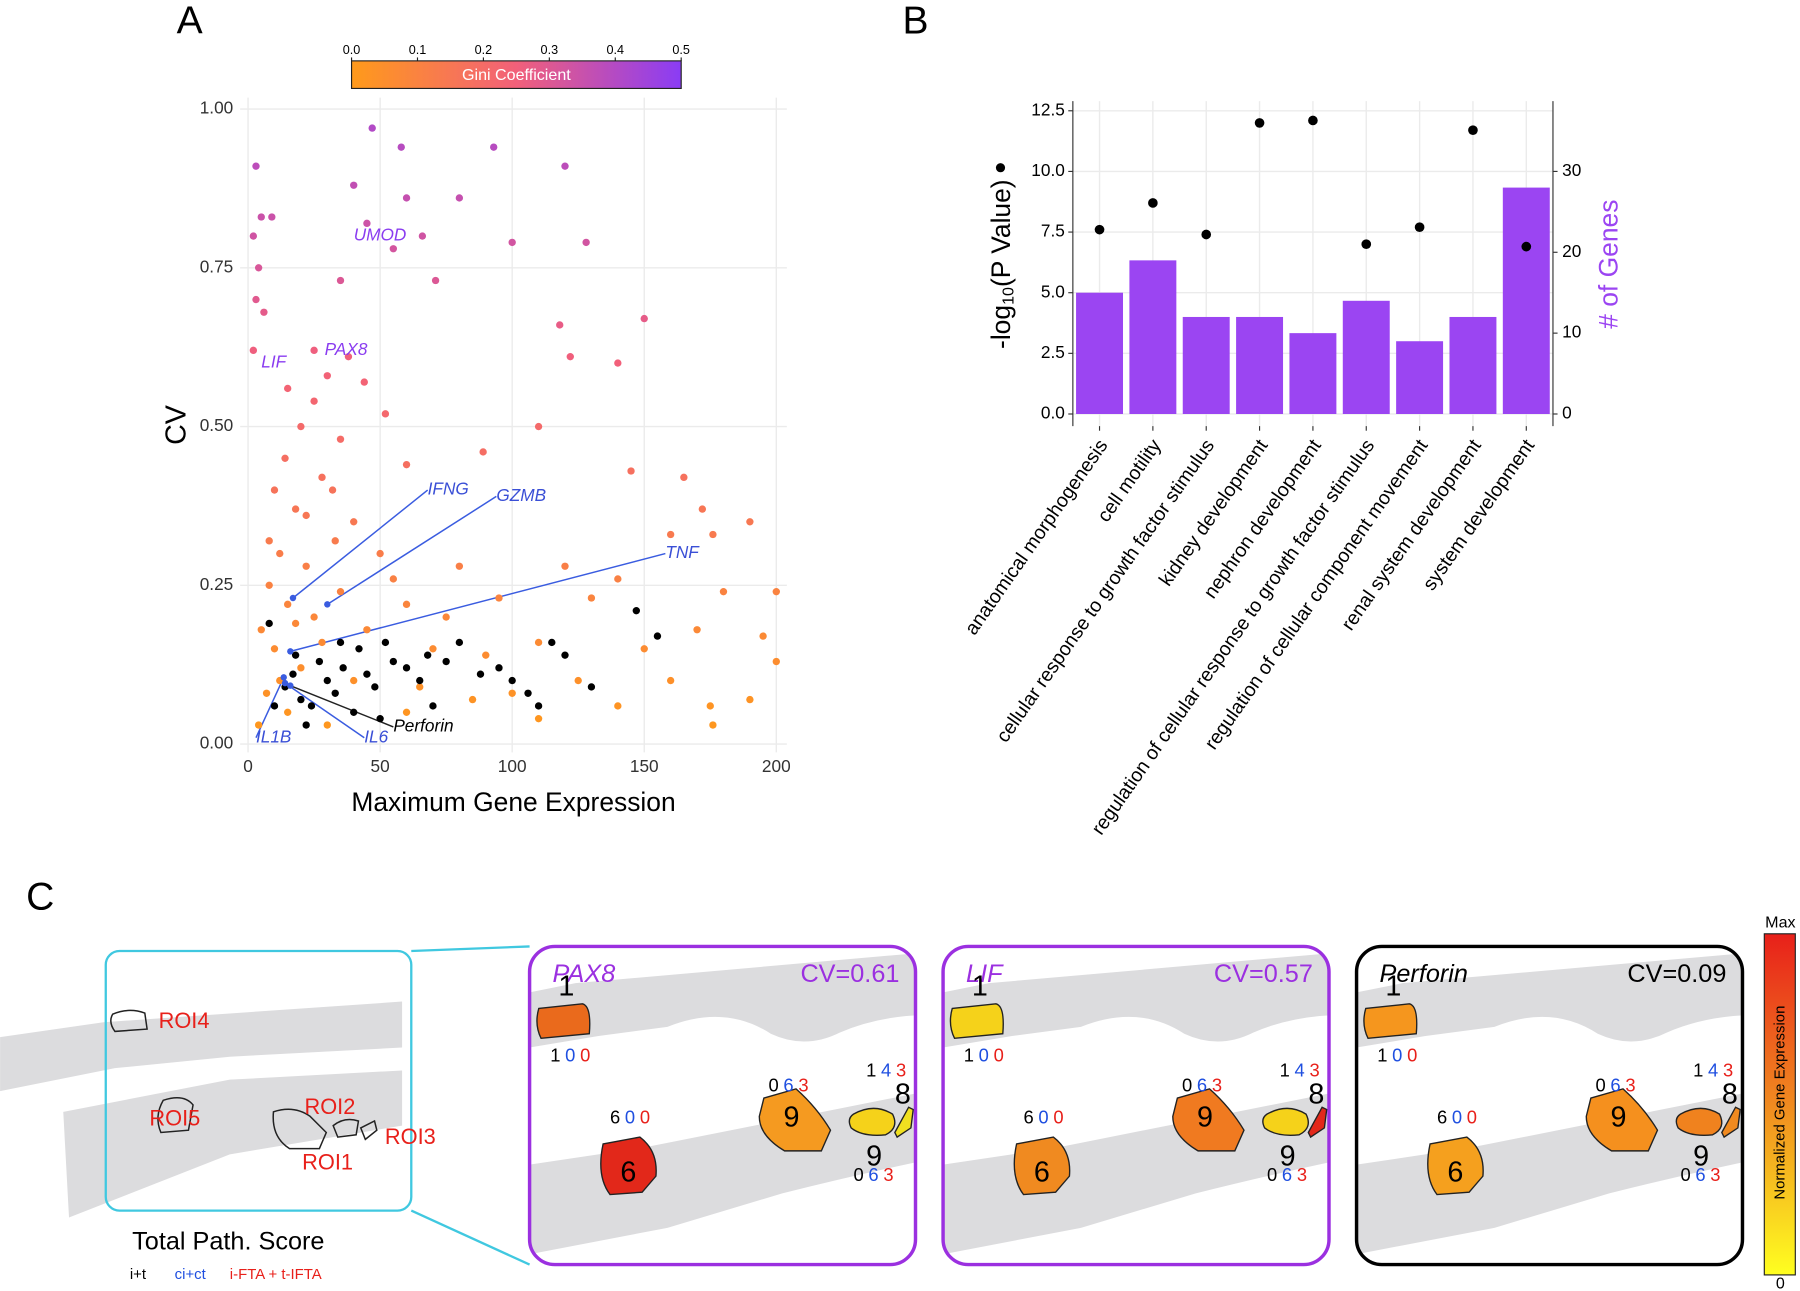 Image resolution: width=1800 pixels, height=1291 pixels. What do you see at coordinates (1382, 1055) in the screenshot?
I see `region-score: 1` at bounding box center [1382, 1055].